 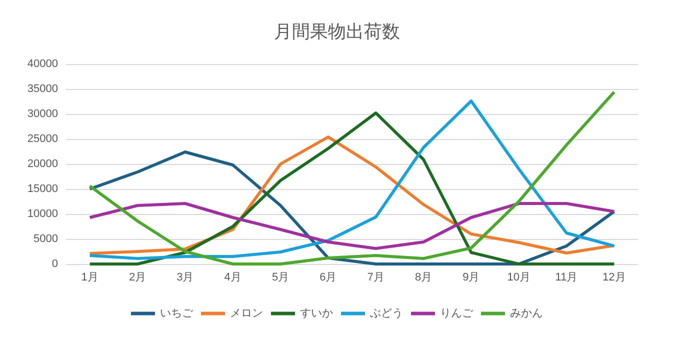 I want to click on x-tick-label: 5月, so click(x=281, y=278).